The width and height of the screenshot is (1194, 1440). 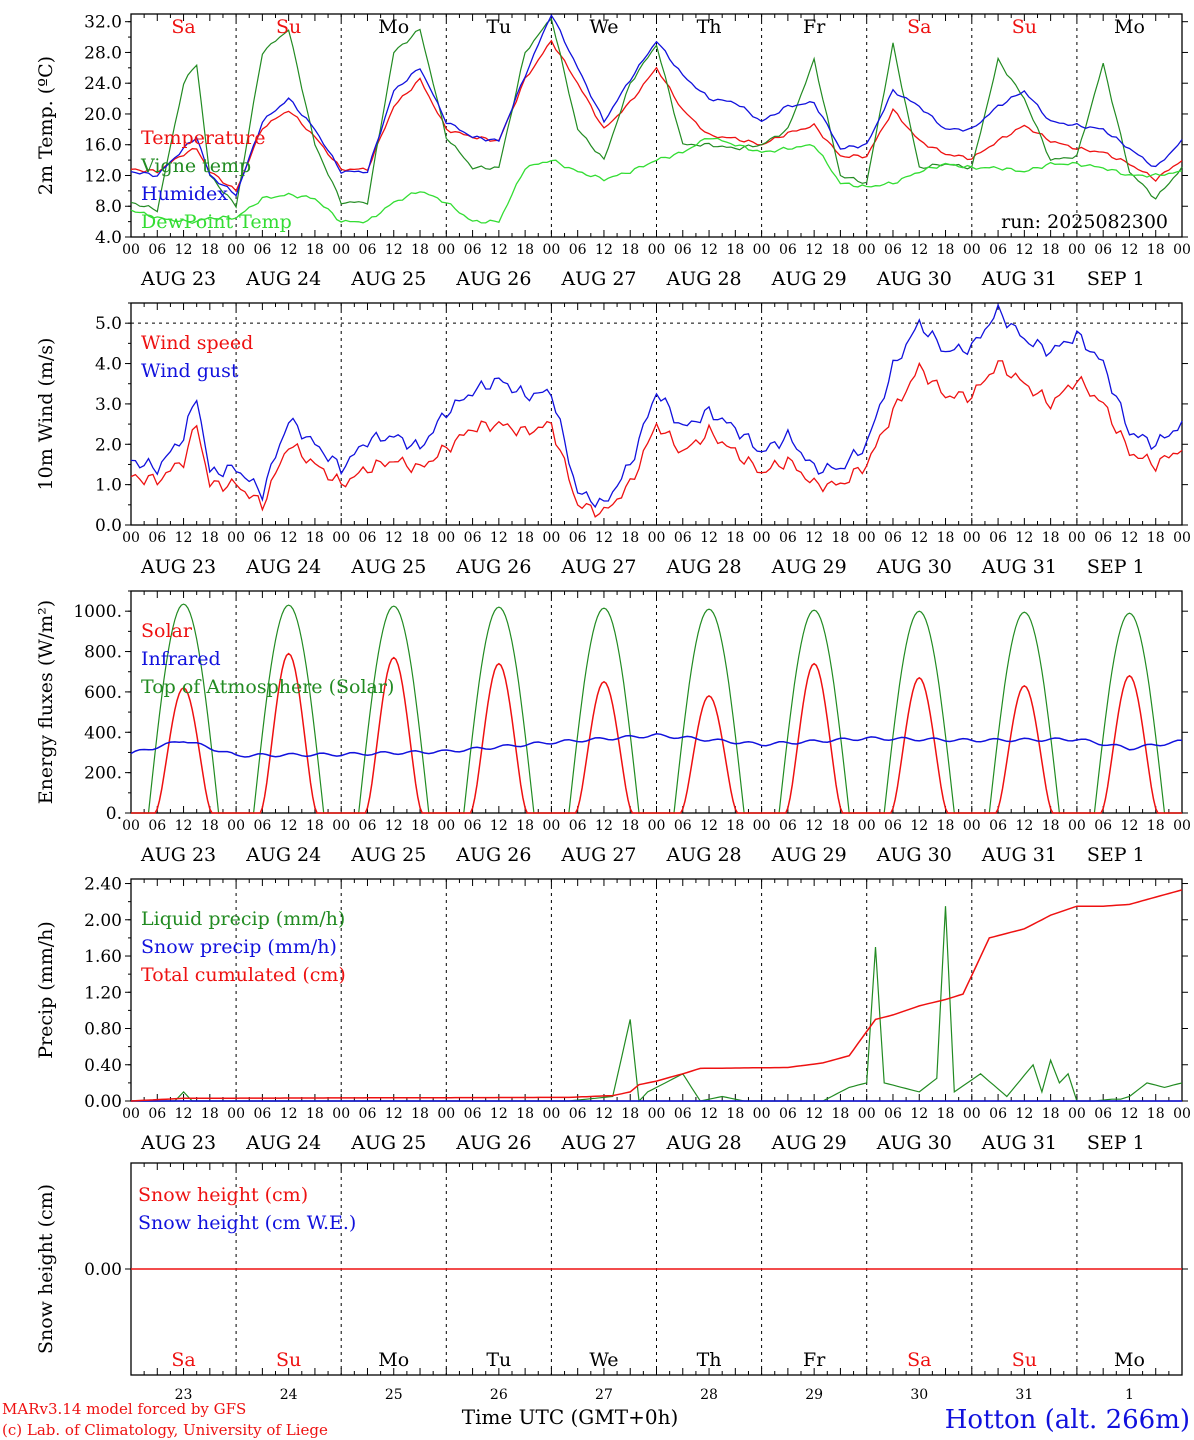 I want to click on legend-entry: Snow precip (mm/h), so click(x=239, y=947).